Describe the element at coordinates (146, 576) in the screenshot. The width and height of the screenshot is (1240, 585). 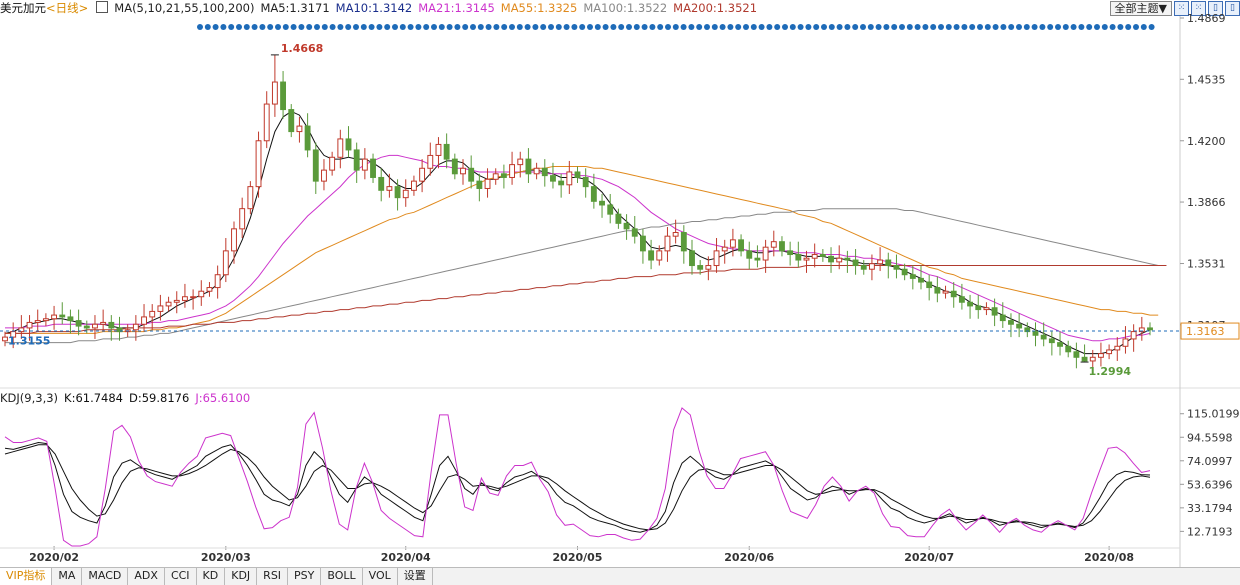
I see `indicator-tab: ADX` at that location.